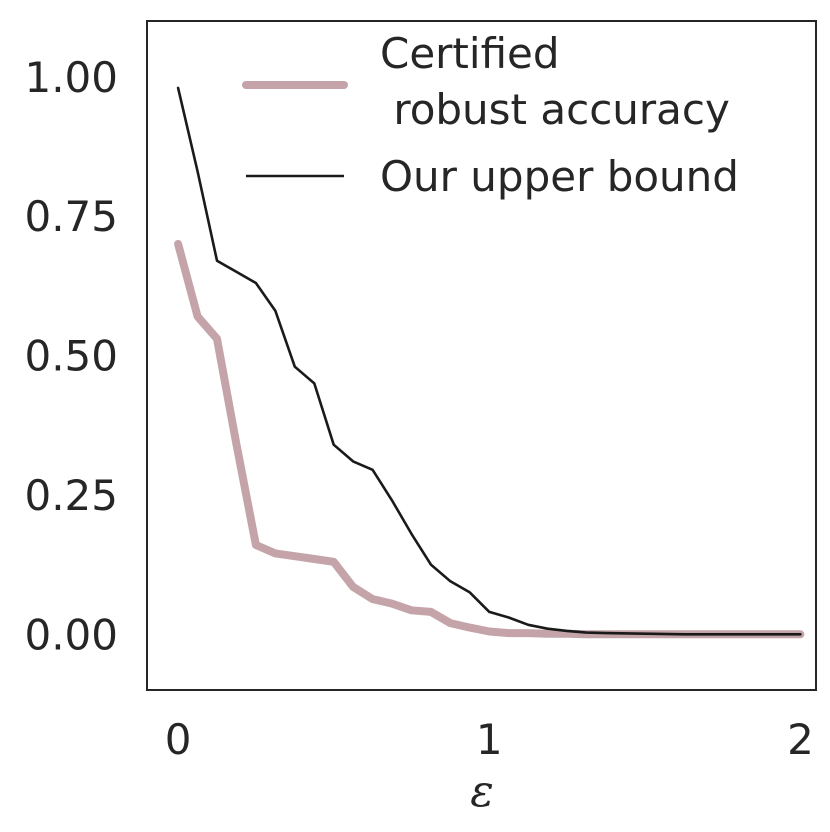 The width and height of the screenshot is (830, 832). Describe the element at coordinates (800, 739) in the screenshot. I see `x-tick-label: 2` at that location.